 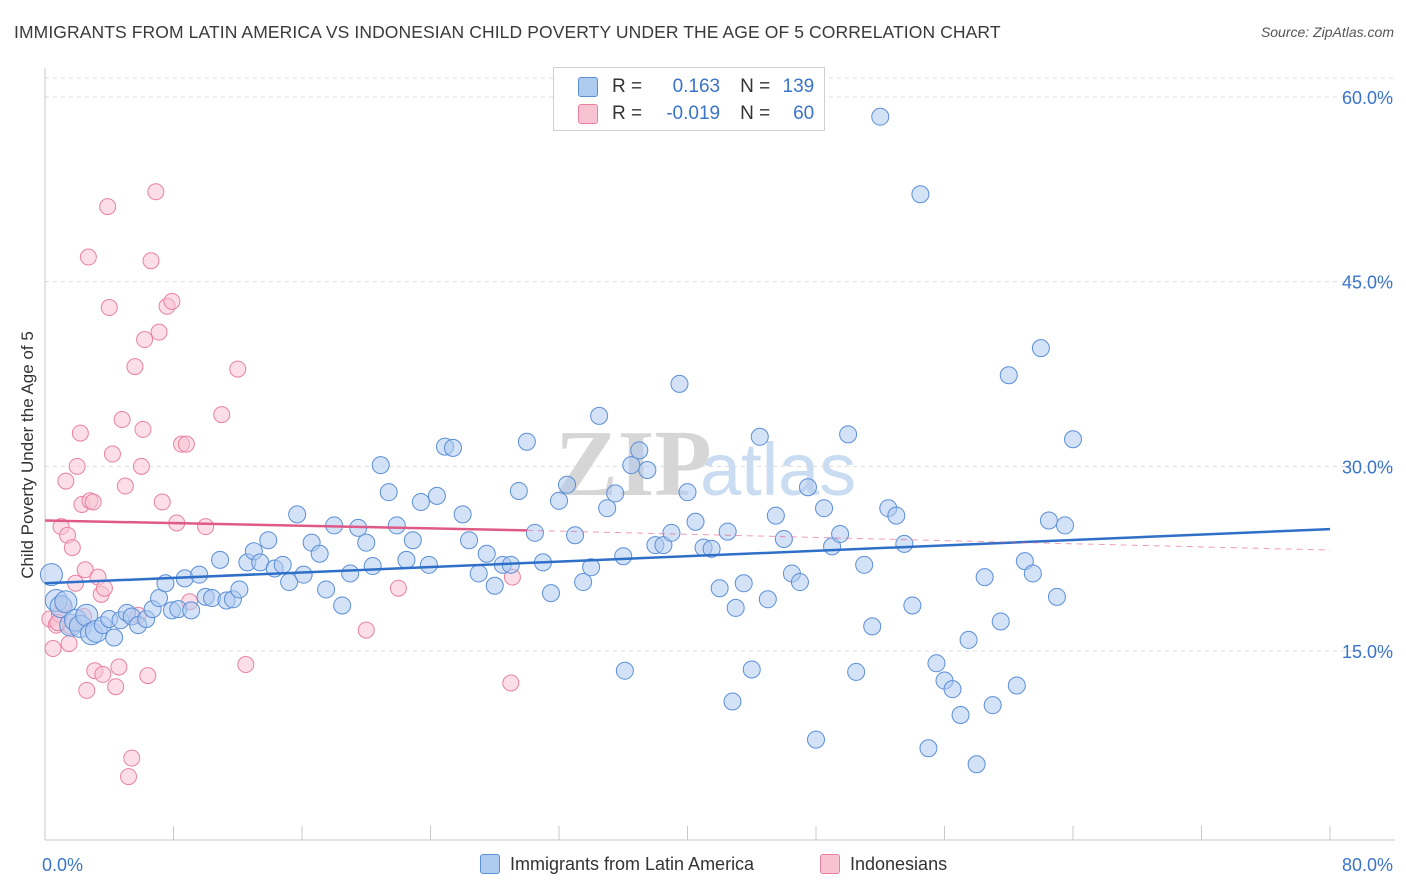 I want to click on legend-row-blue: R = 0.163 N = 139, so click(x=696, y=87).